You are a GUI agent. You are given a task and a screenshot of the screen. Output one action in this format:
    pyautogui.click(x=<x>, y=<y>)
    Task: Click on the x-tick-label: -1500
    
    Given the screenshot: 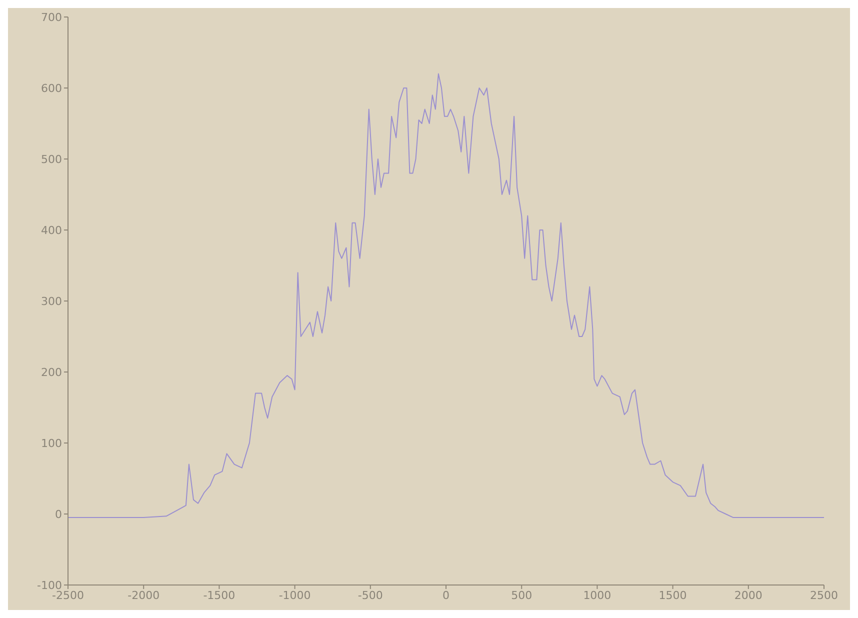 What is the action you would take?
    pyautogui.click(x=219, y=595)
    